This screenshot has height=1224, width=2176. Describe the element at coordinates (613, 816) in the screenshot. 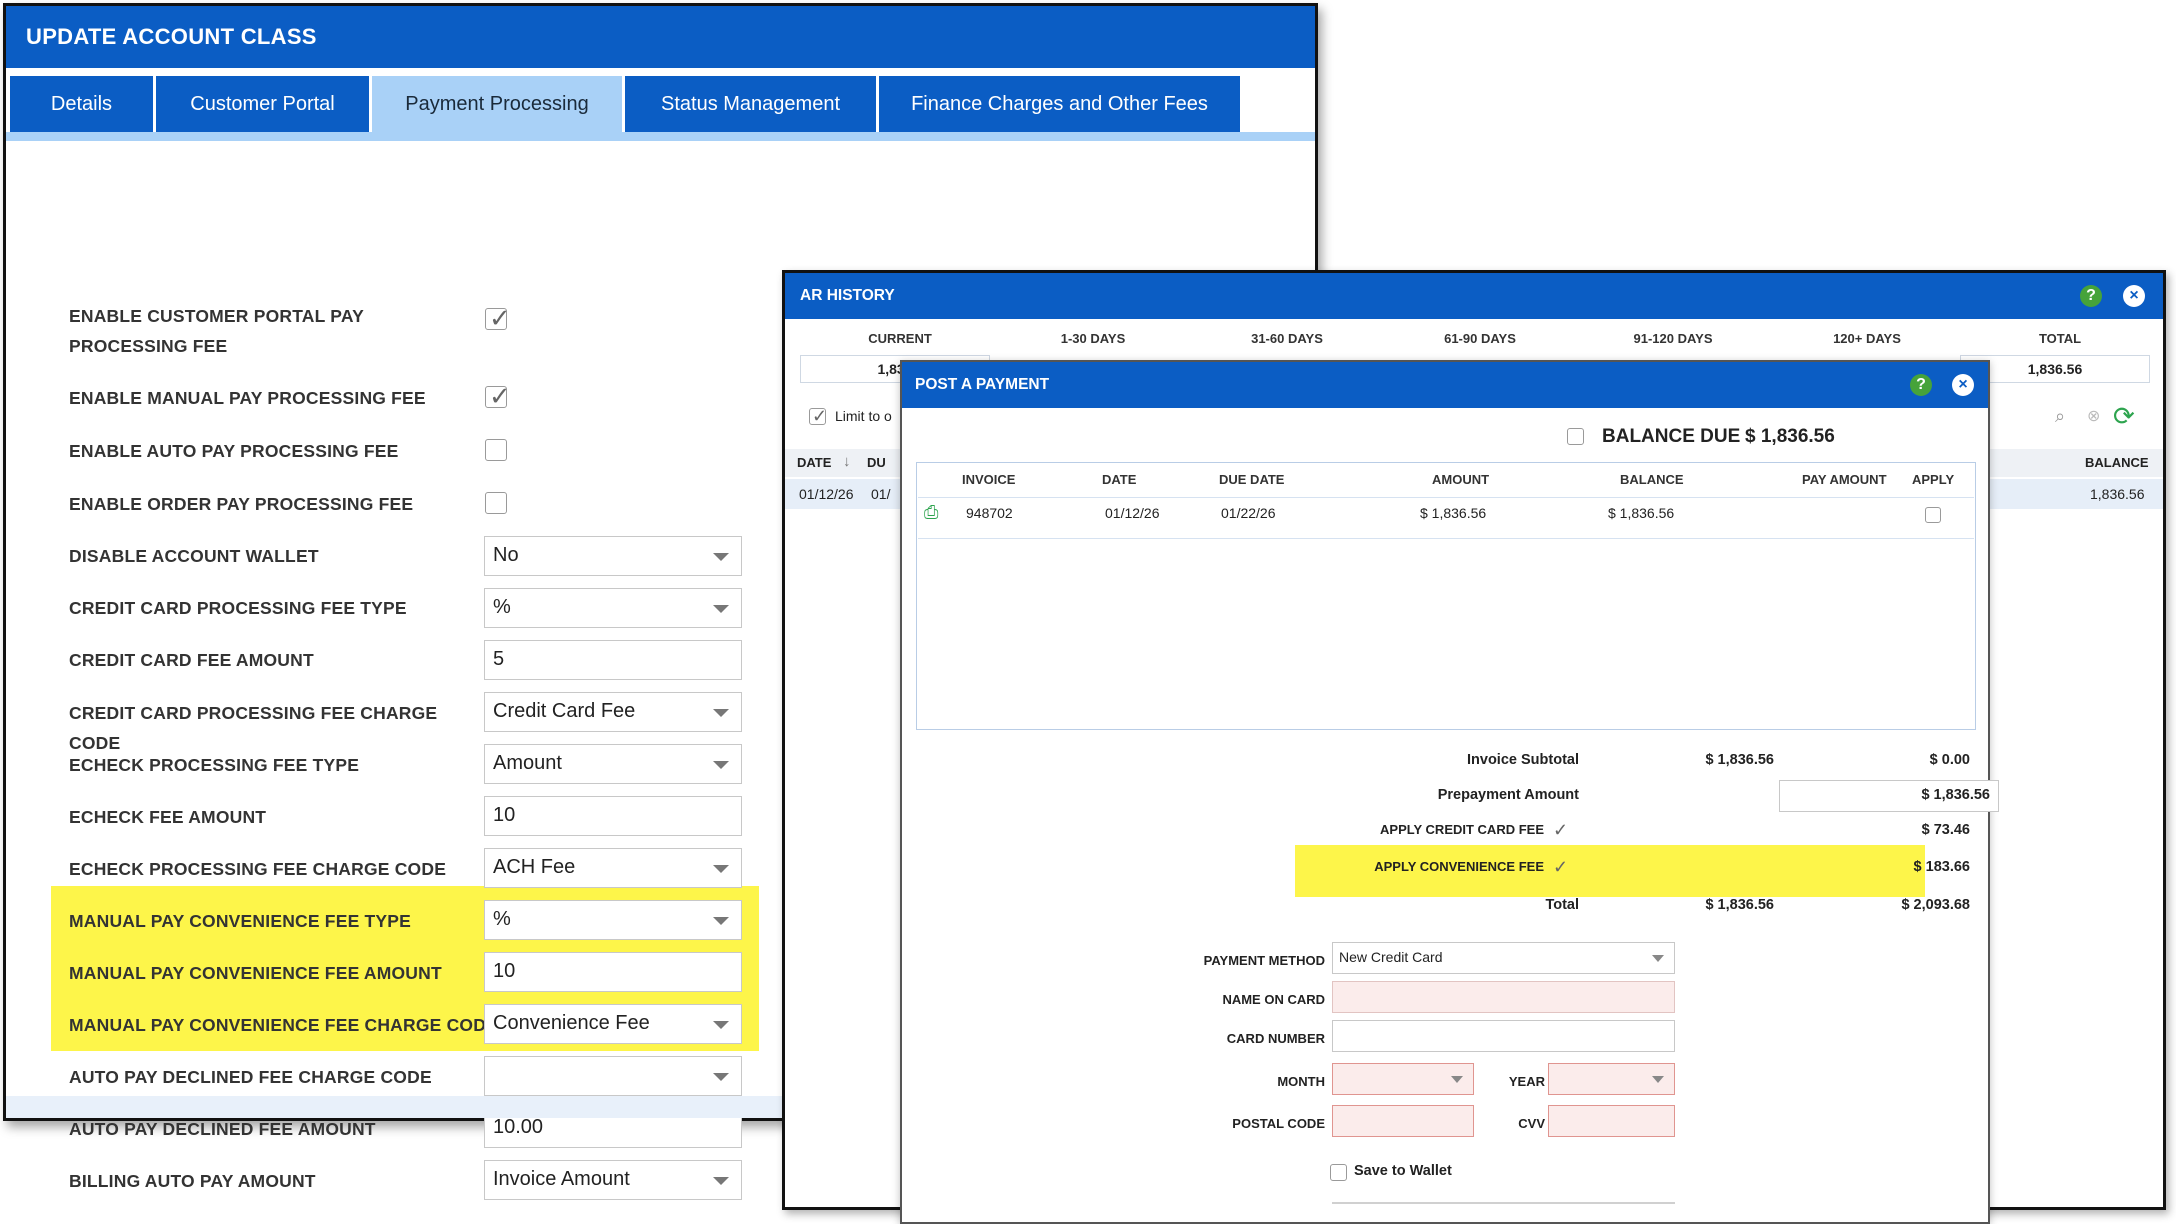

I see `input-echeck-fee-amount: 10` at that location.